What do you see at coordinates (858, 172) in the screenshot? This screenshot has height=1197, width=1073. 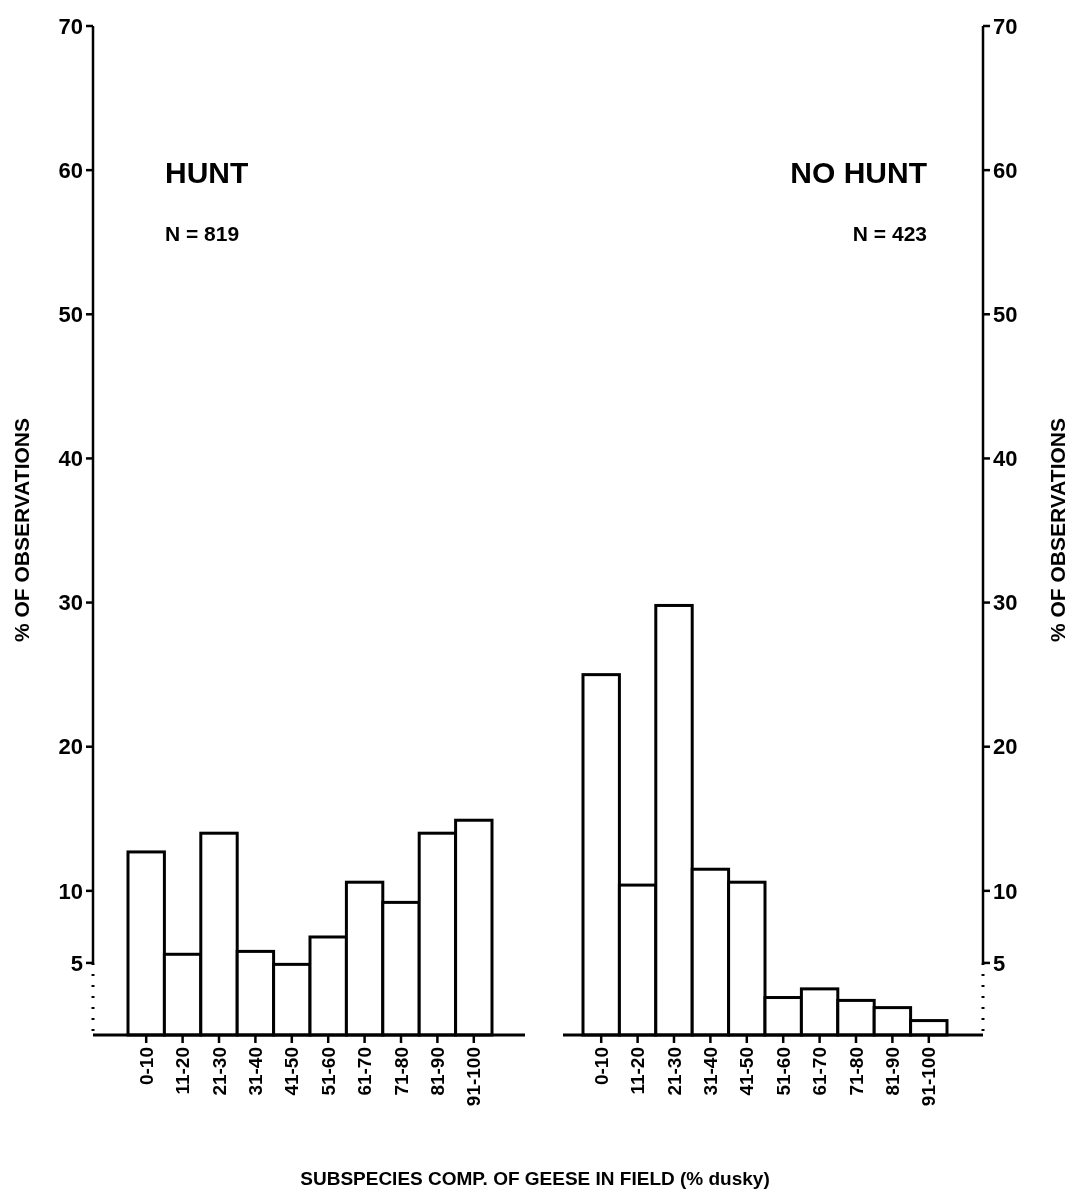 I see `text: NO HUNT` at bounding box center [858, 172].